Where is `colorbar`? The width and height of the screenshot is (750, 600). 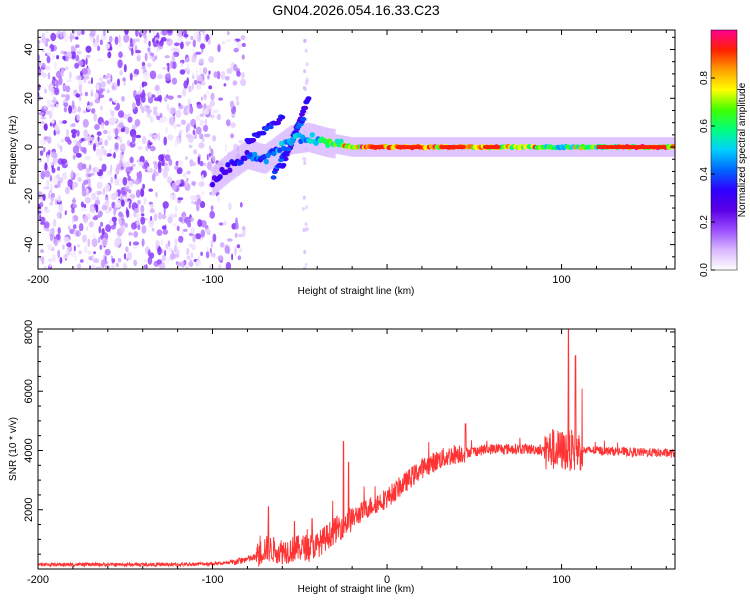
colorbar is located at coordinates (724, 150).